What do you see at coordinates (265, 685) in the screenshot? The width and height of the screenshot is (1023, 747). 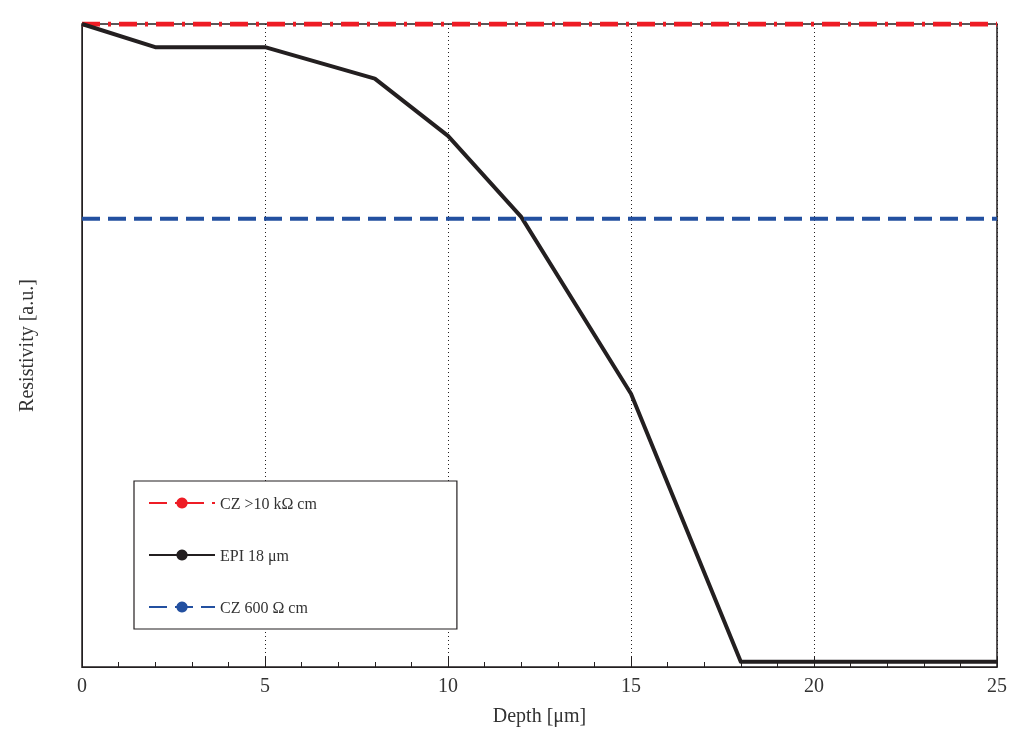 I see `x-tick-label: 5` at bounding box center [265, 685].